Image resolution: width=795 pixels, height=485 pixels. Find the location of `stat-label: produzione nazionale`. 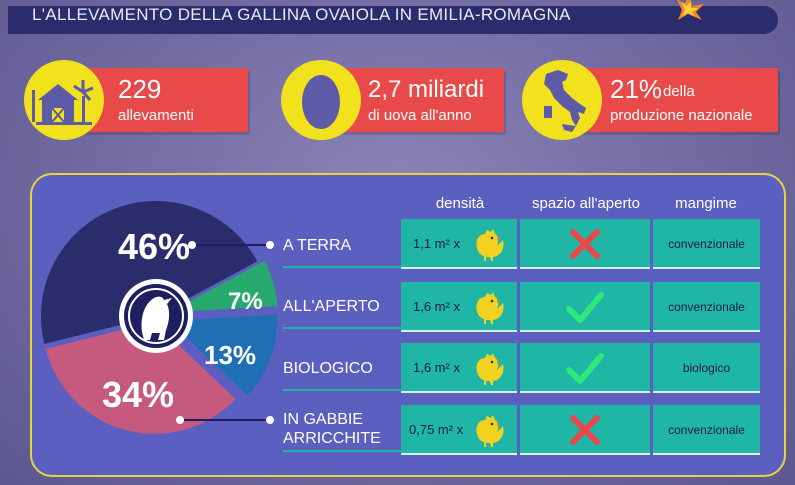

stat-label: produzione nazionale is located at coordinates (681, 115).